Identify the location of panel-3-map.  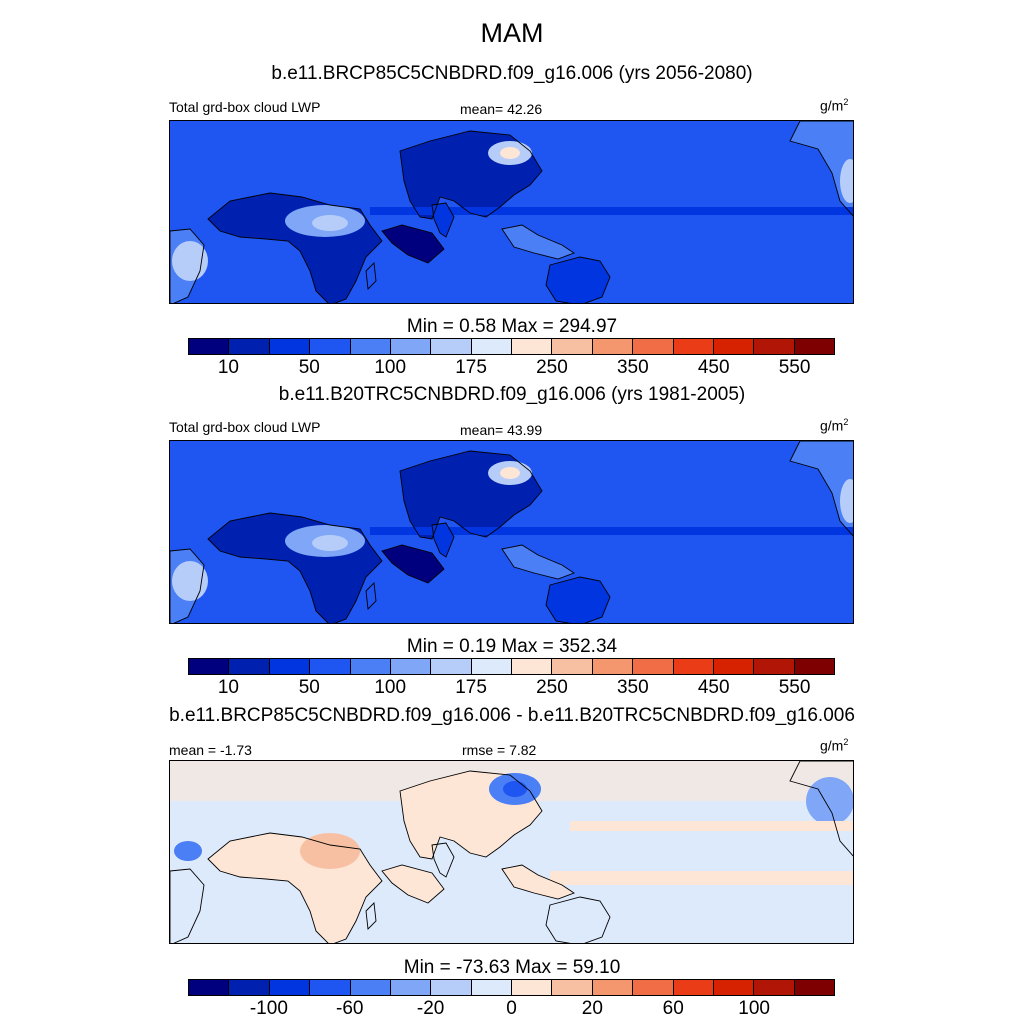
(511, 852).